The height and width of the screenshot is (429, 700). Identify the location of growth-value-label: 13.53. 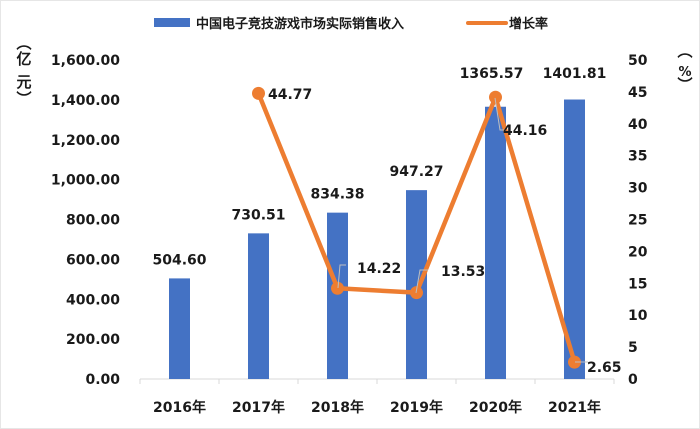
(463, 272).